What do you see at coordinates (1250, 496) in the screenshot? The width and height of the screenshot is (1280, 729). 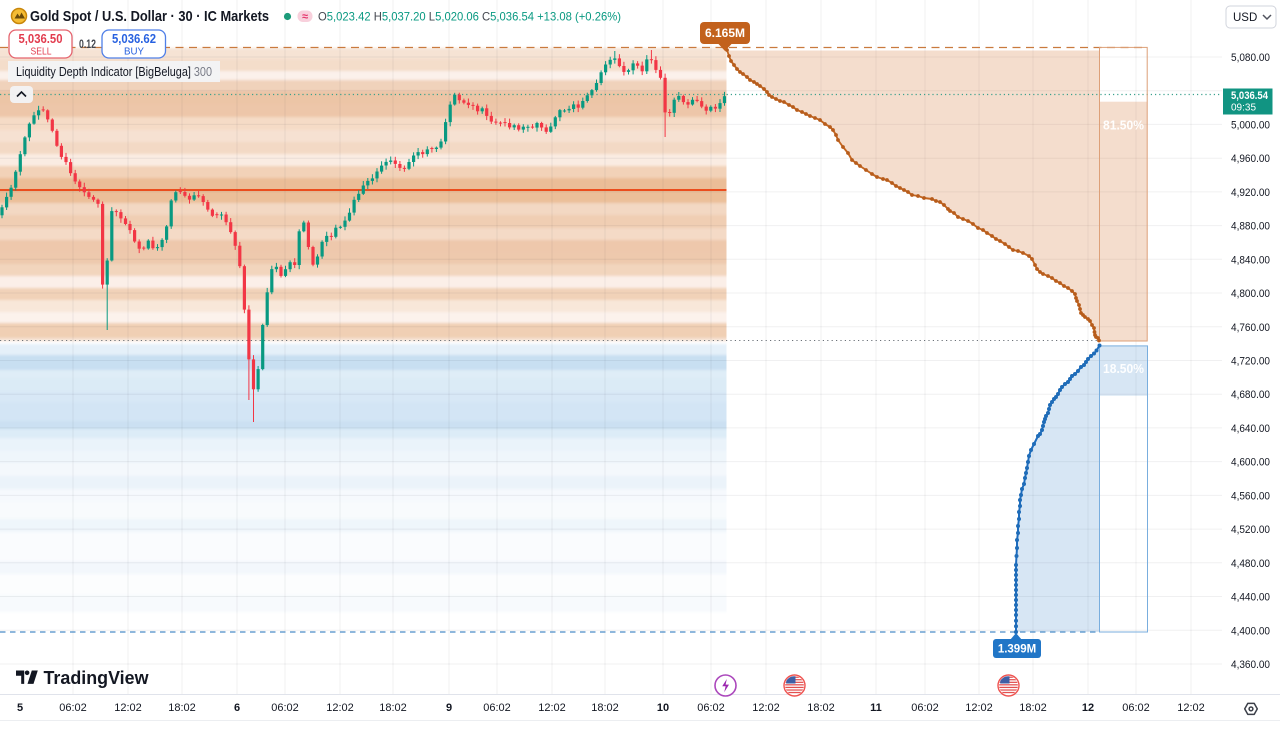 I see `svg-text: 4,560.00` at bounding box center [1250, 496].